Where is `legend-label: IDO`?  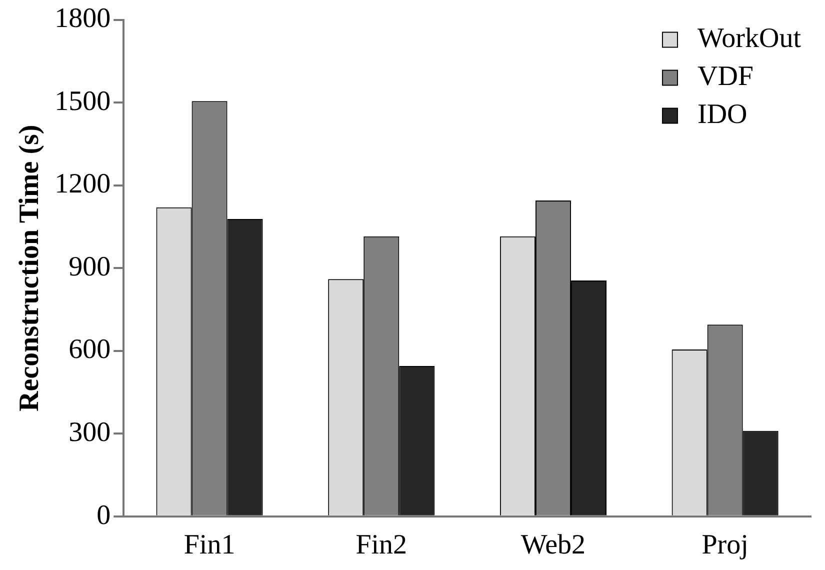 legend-label: IDO is located at coordinates (722, 114).